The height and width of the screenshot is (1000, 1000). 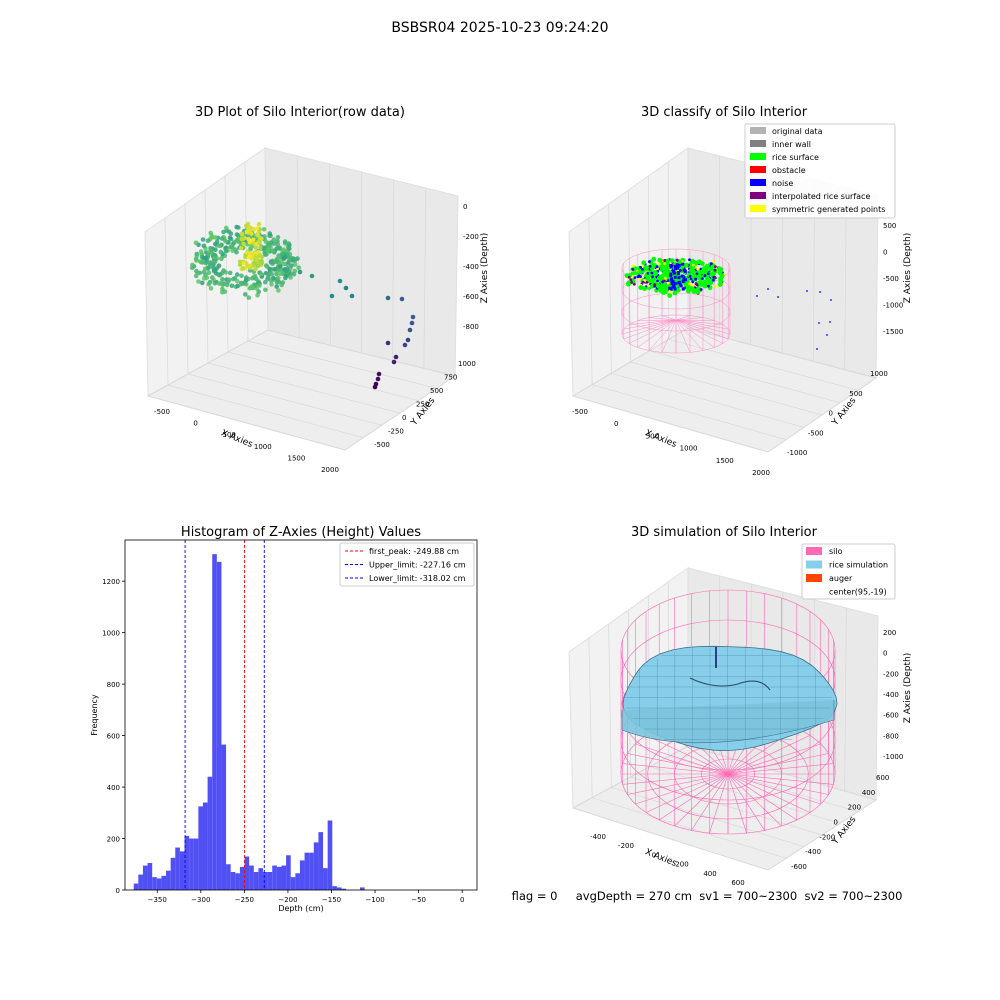 I want to click on classify-plot-x-label: X Axies, so click(x=660, y=439).